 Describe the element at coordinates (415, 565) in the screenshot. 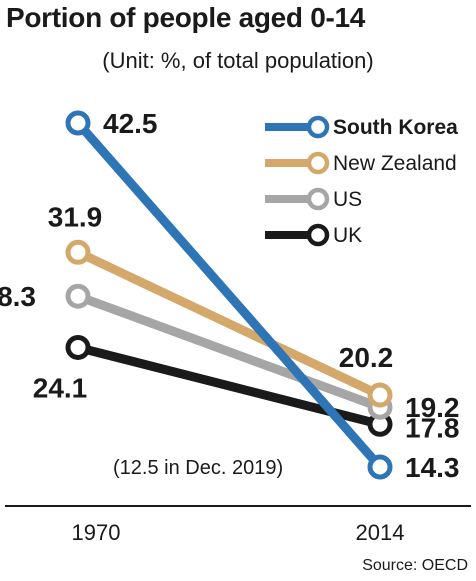

I see `source-note: Source: OECD` at that location.